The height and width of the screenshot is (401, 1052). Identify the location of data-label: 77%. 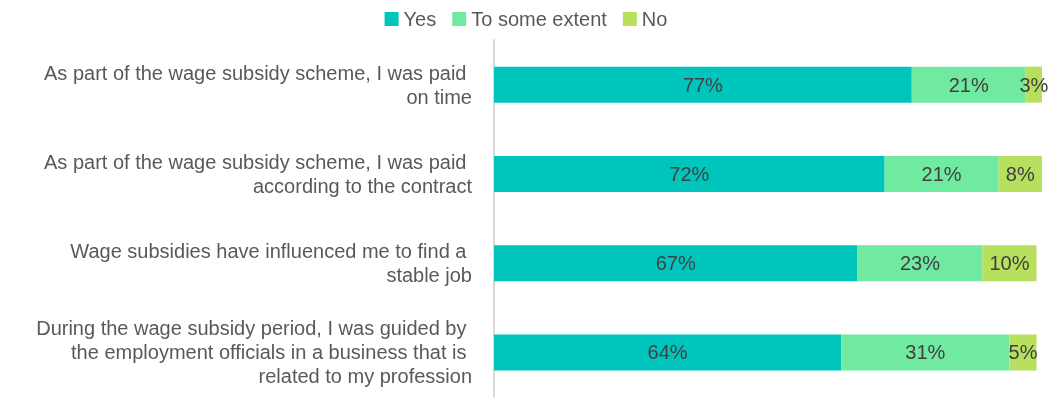
(703, 84).